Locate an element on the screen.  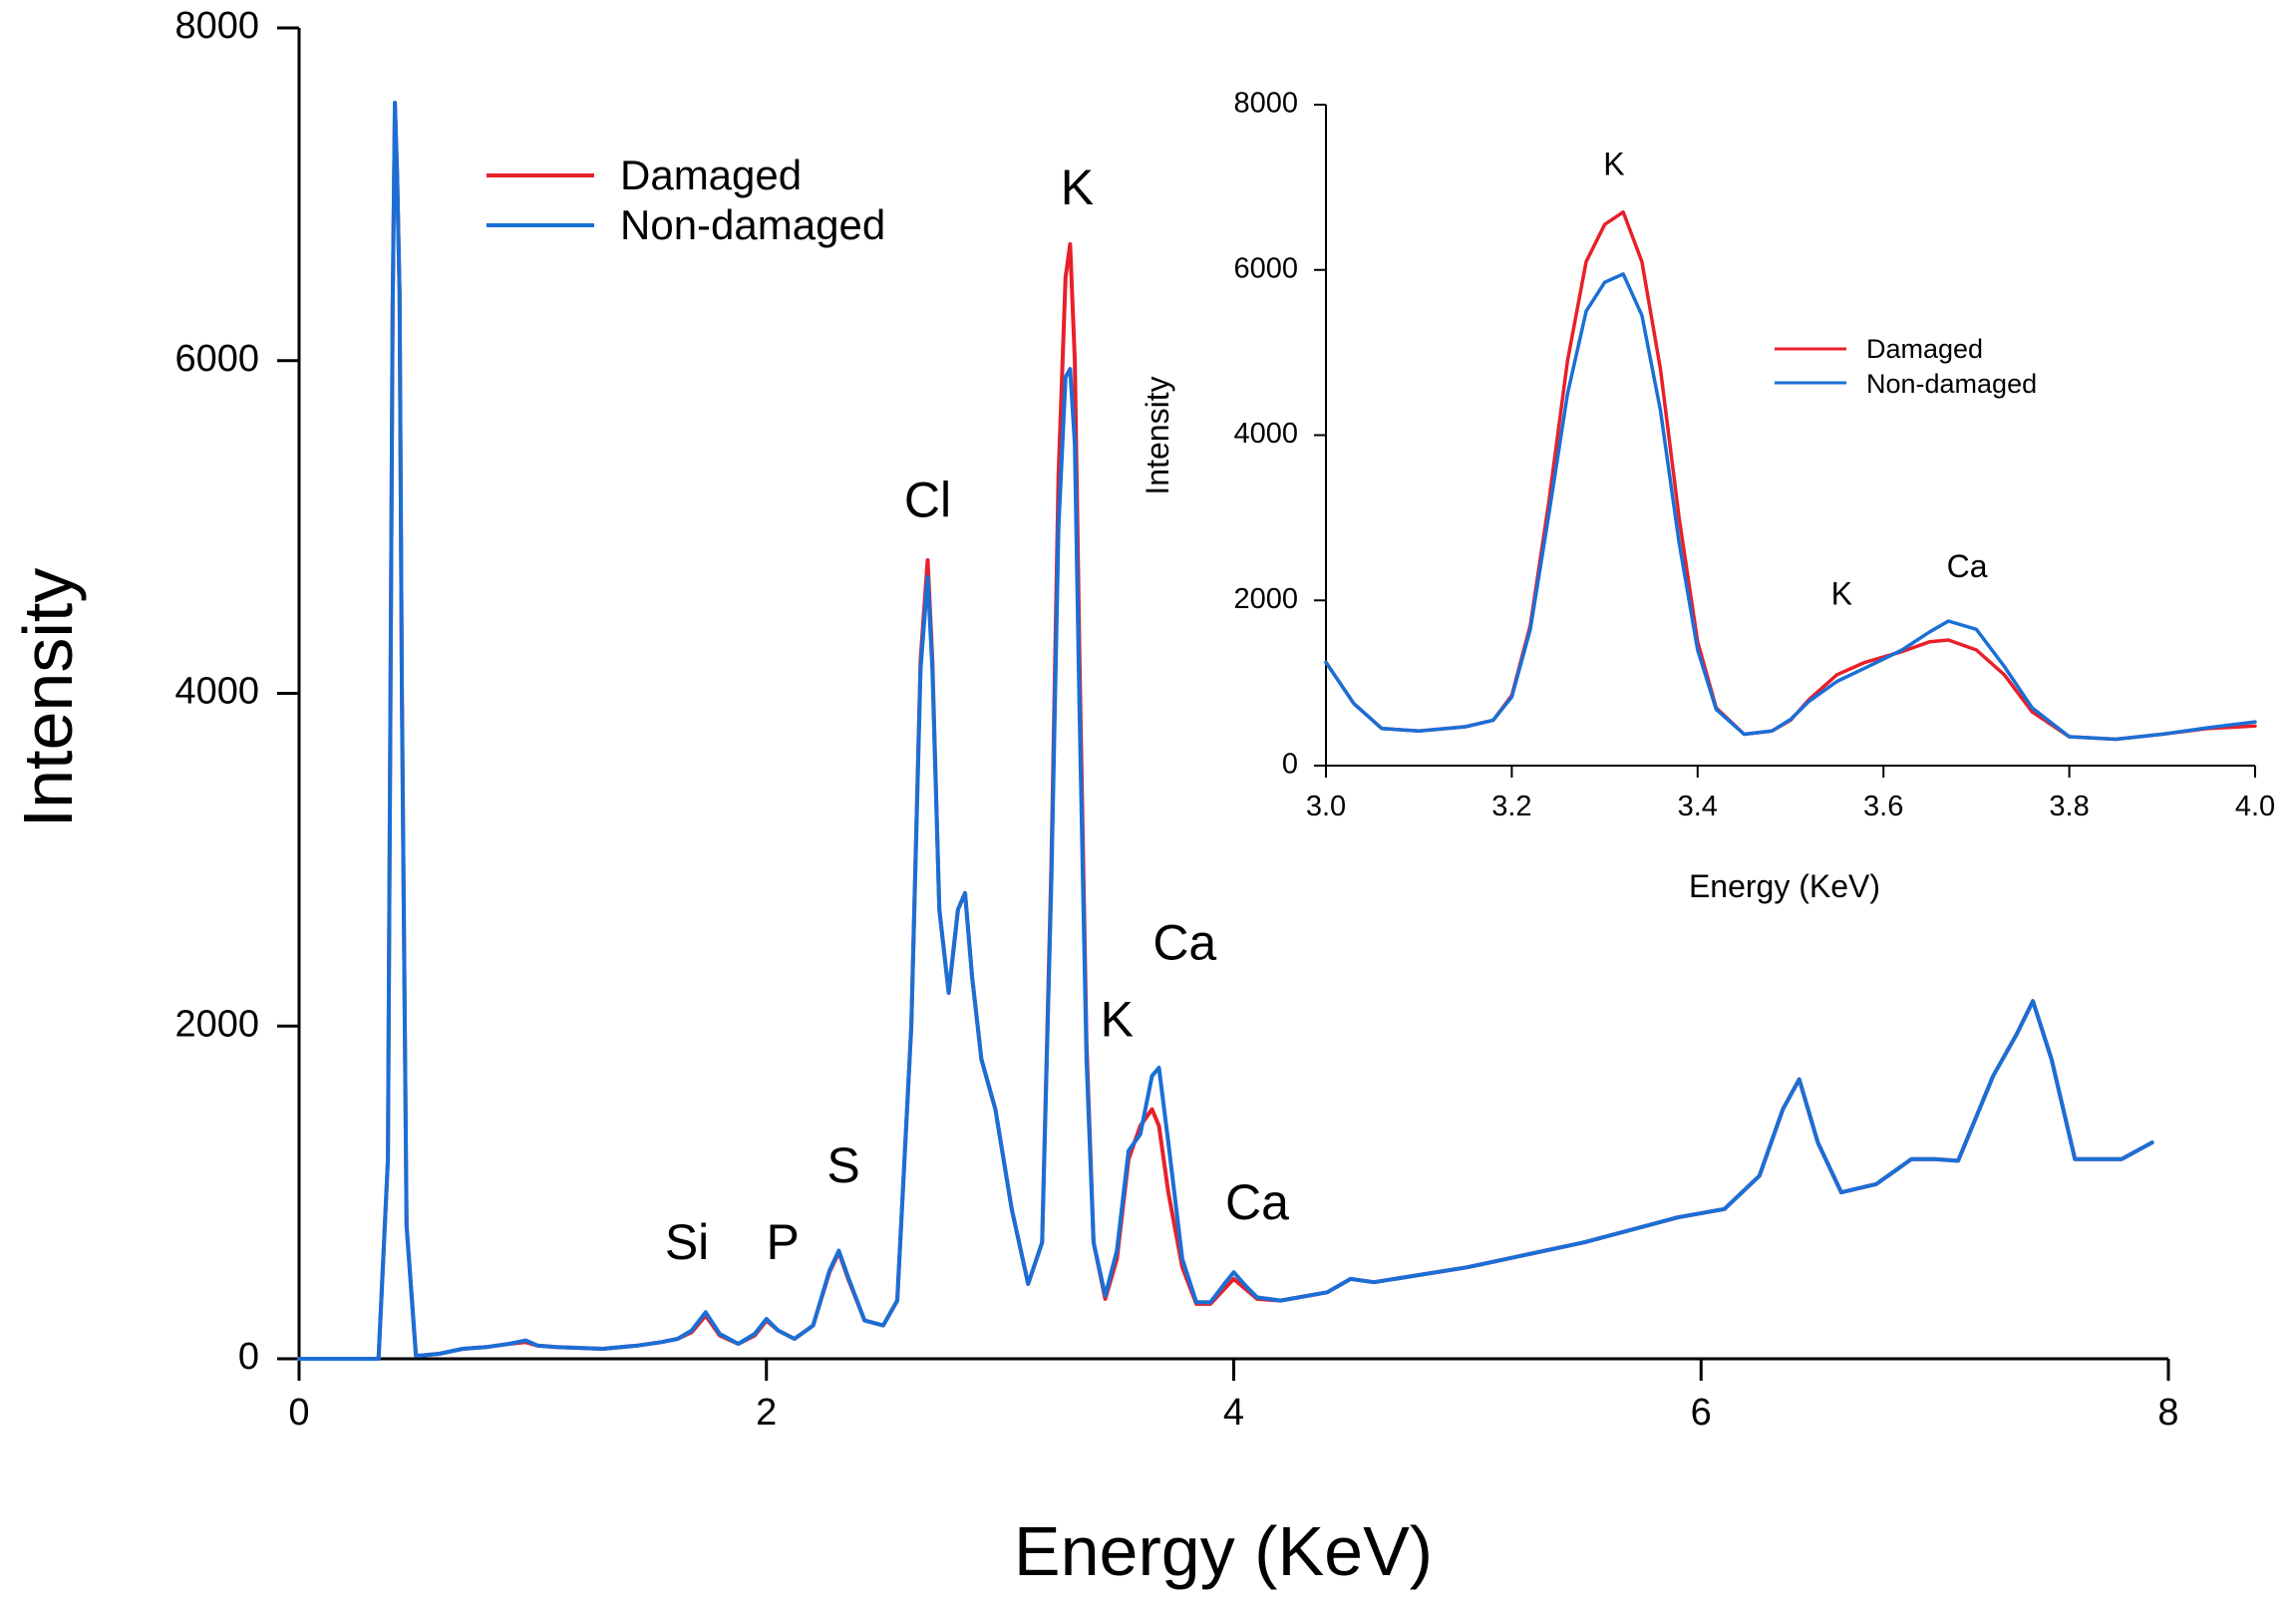
inset-series-non-damaged-line is located at coordinates (1790, 507).